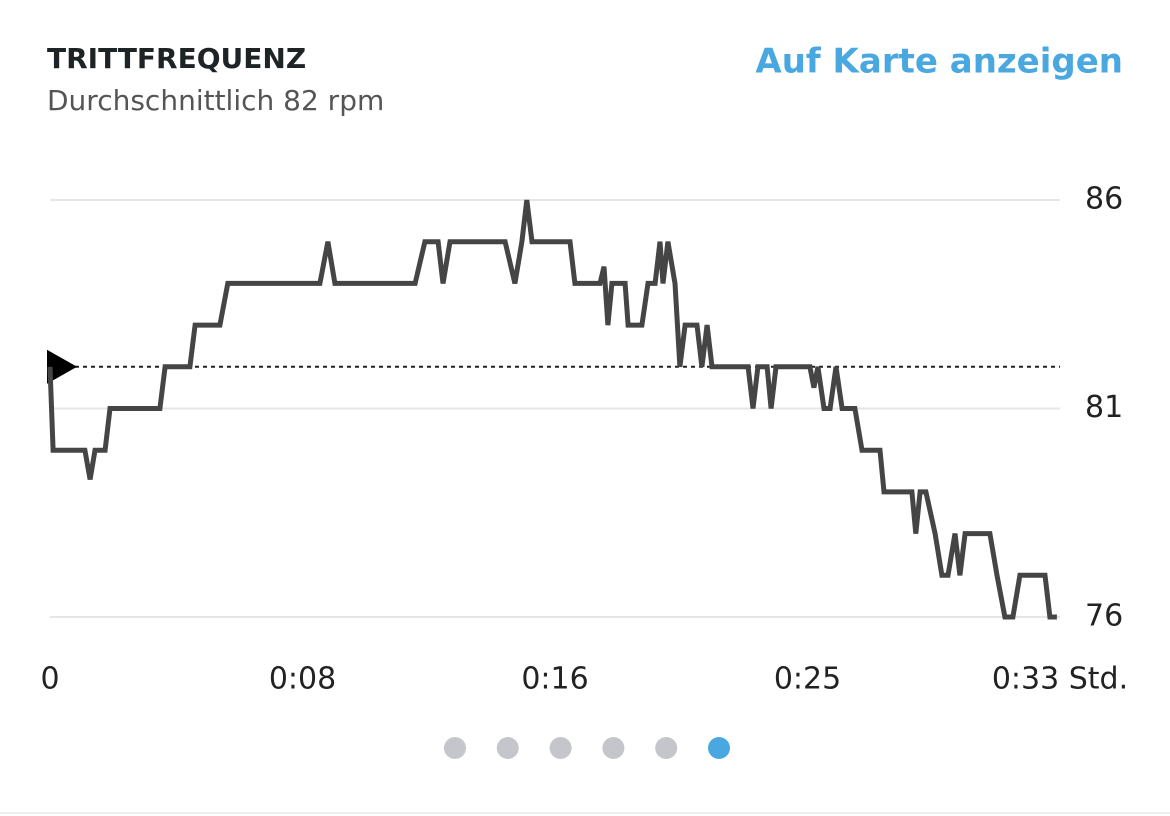 Image resolution: width=1170 pixels, height=816 pixels. Describe the element at coordinates (1104, 616) in the screenshot. I see `y-tick-label: 76` at that location.